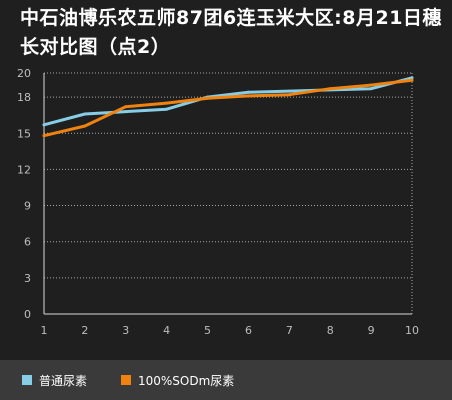 The image size is (452, 400). I want to click on y-tick-label-12: 12, so click(24, 169).